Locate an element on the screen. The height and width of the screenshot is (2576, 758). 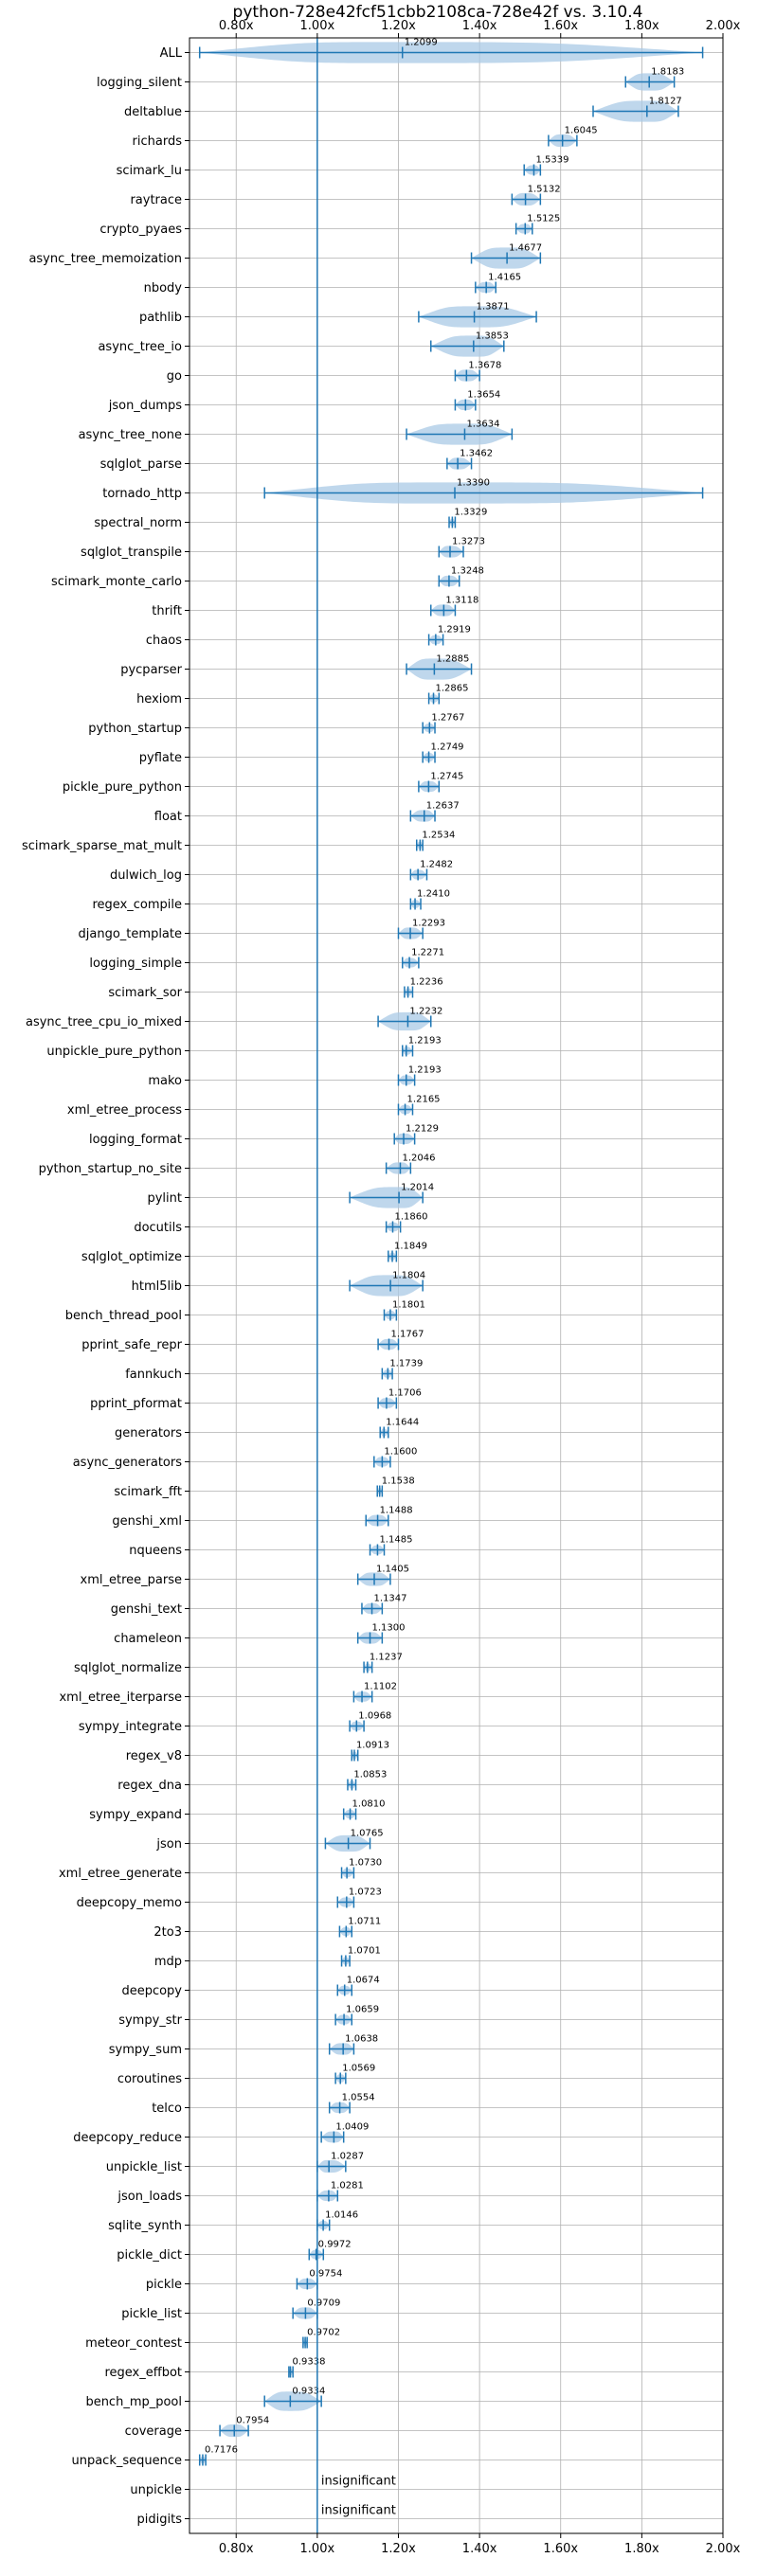
value-label: 1.5125 is located at coordinates (543, 219).